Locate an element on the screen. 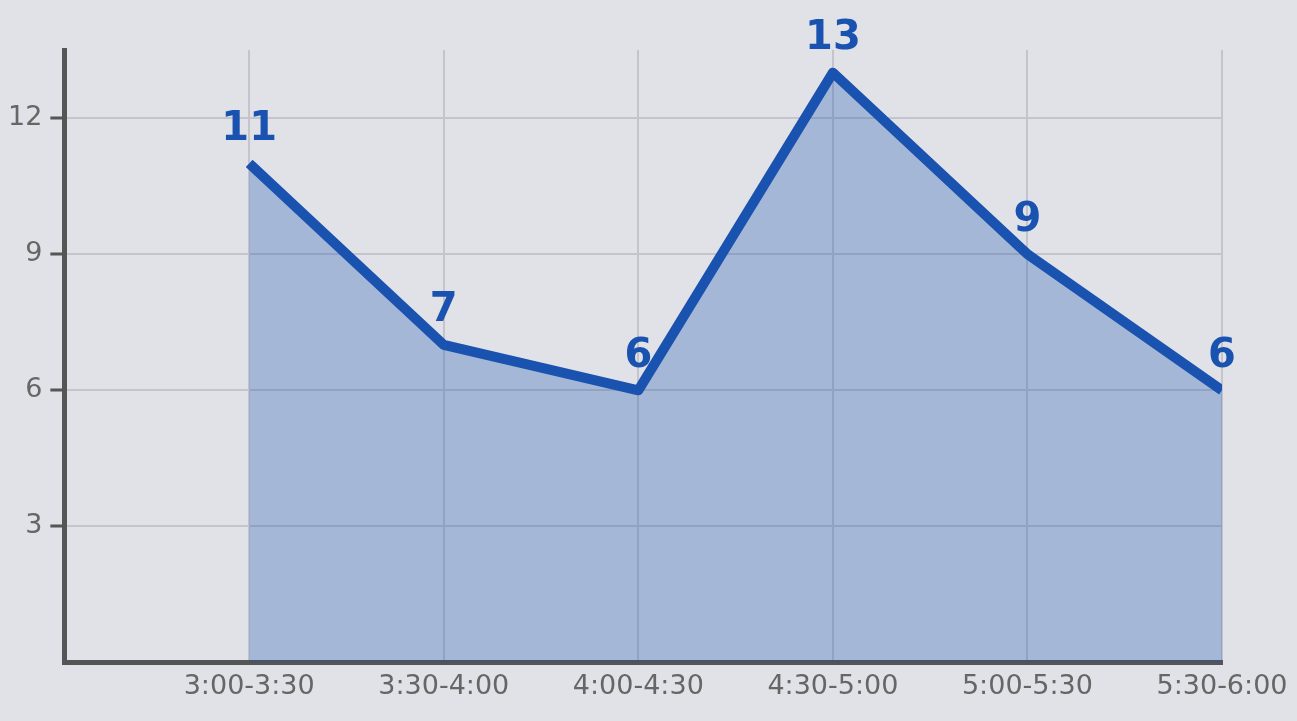  x-tick-label: 4:00-4:30 is located at coordinates (638, 684).